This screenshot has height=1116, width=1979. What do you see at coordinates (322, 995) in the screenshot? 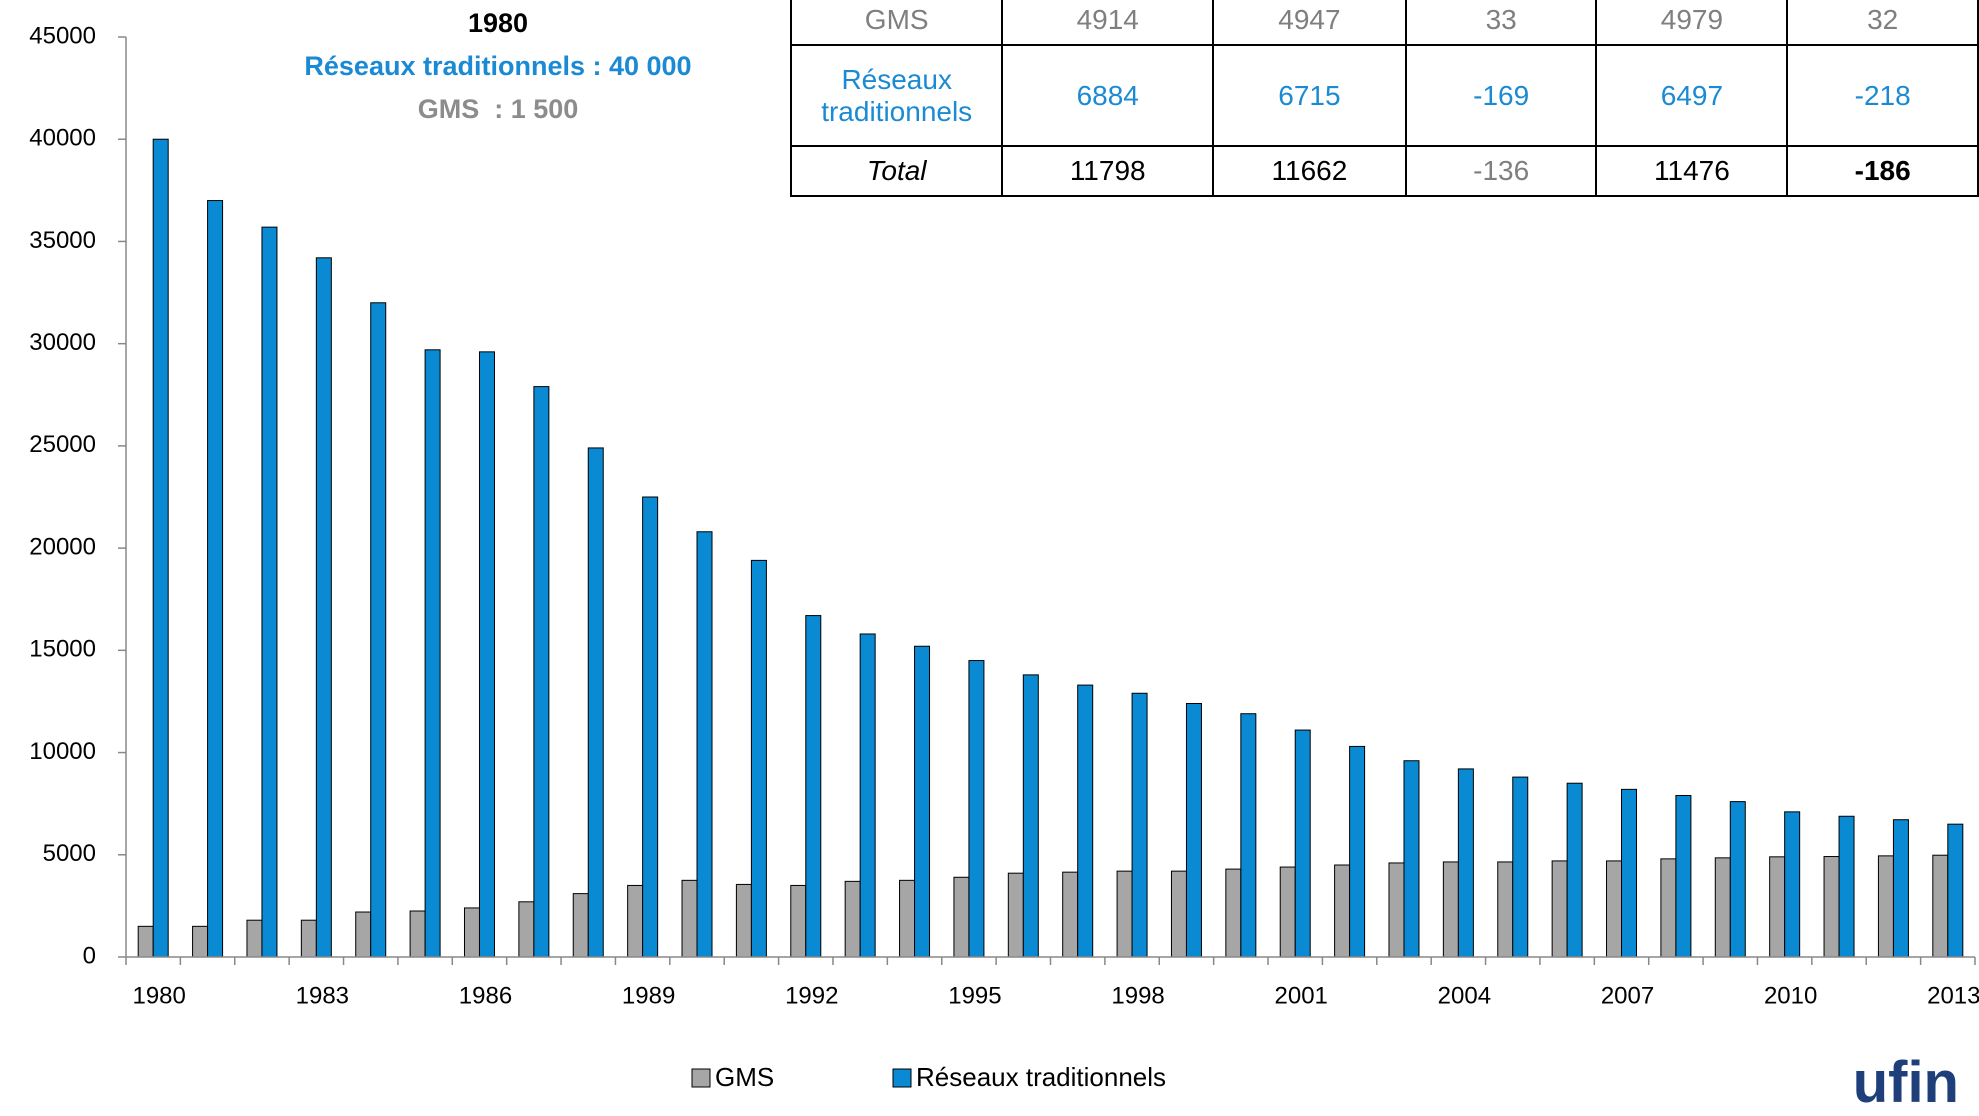
I see `x-tick-label: 1983` at bounding box center [322, 995].